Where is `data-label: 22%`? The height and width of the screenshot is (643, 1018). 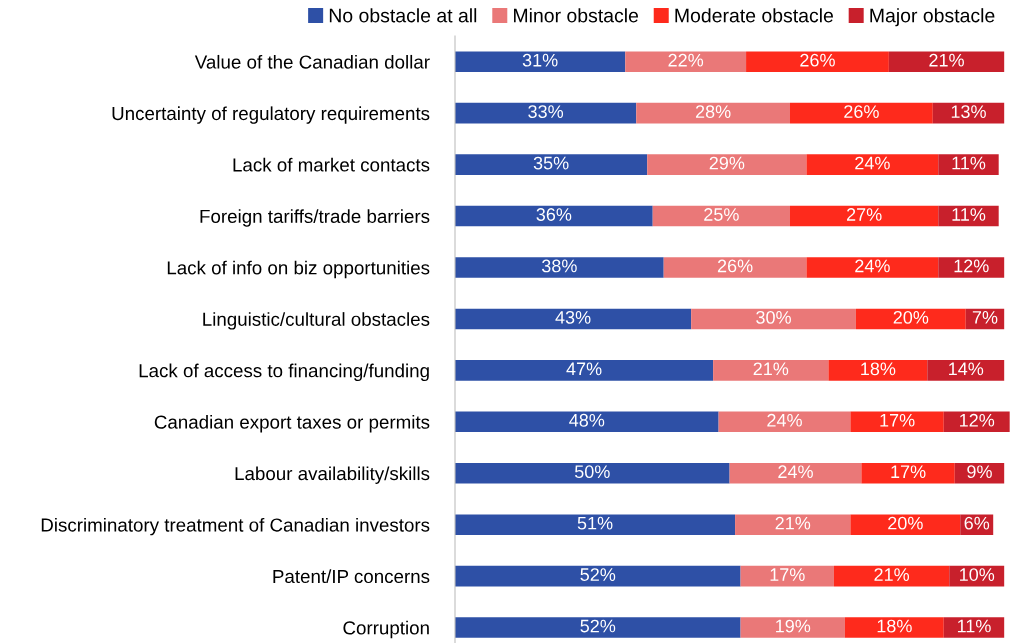
data-label: 22% is located at coordinates (686, 60).